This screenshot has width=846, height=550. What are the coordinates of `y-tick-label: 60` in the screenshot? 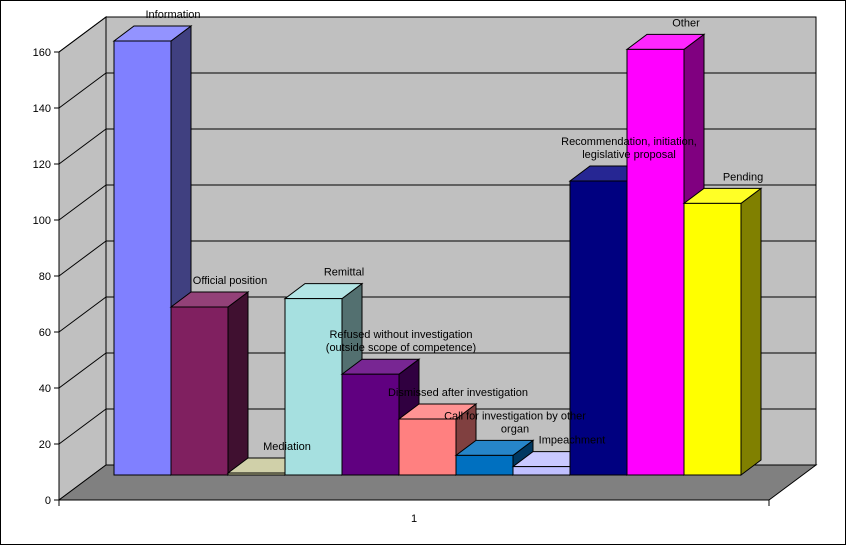 It's located at (45, 333).